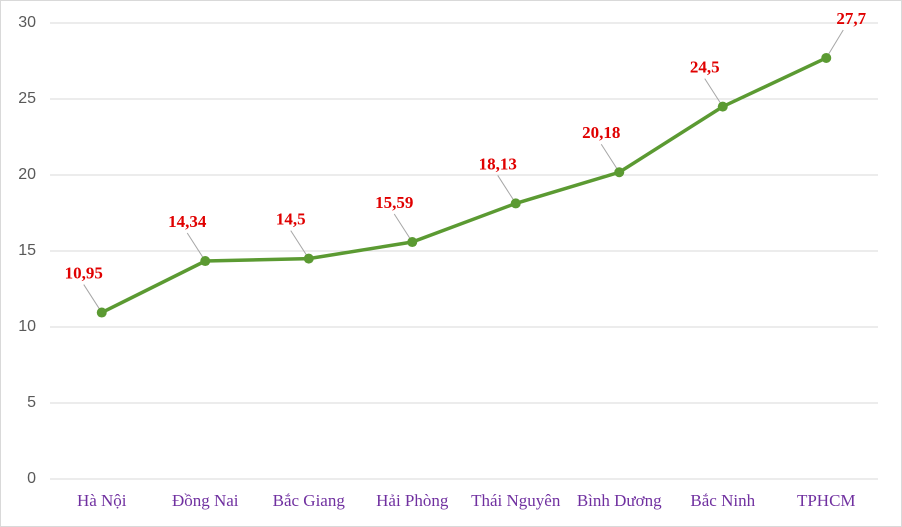  I want to click on data-label: 15,59, so click(394, 202).